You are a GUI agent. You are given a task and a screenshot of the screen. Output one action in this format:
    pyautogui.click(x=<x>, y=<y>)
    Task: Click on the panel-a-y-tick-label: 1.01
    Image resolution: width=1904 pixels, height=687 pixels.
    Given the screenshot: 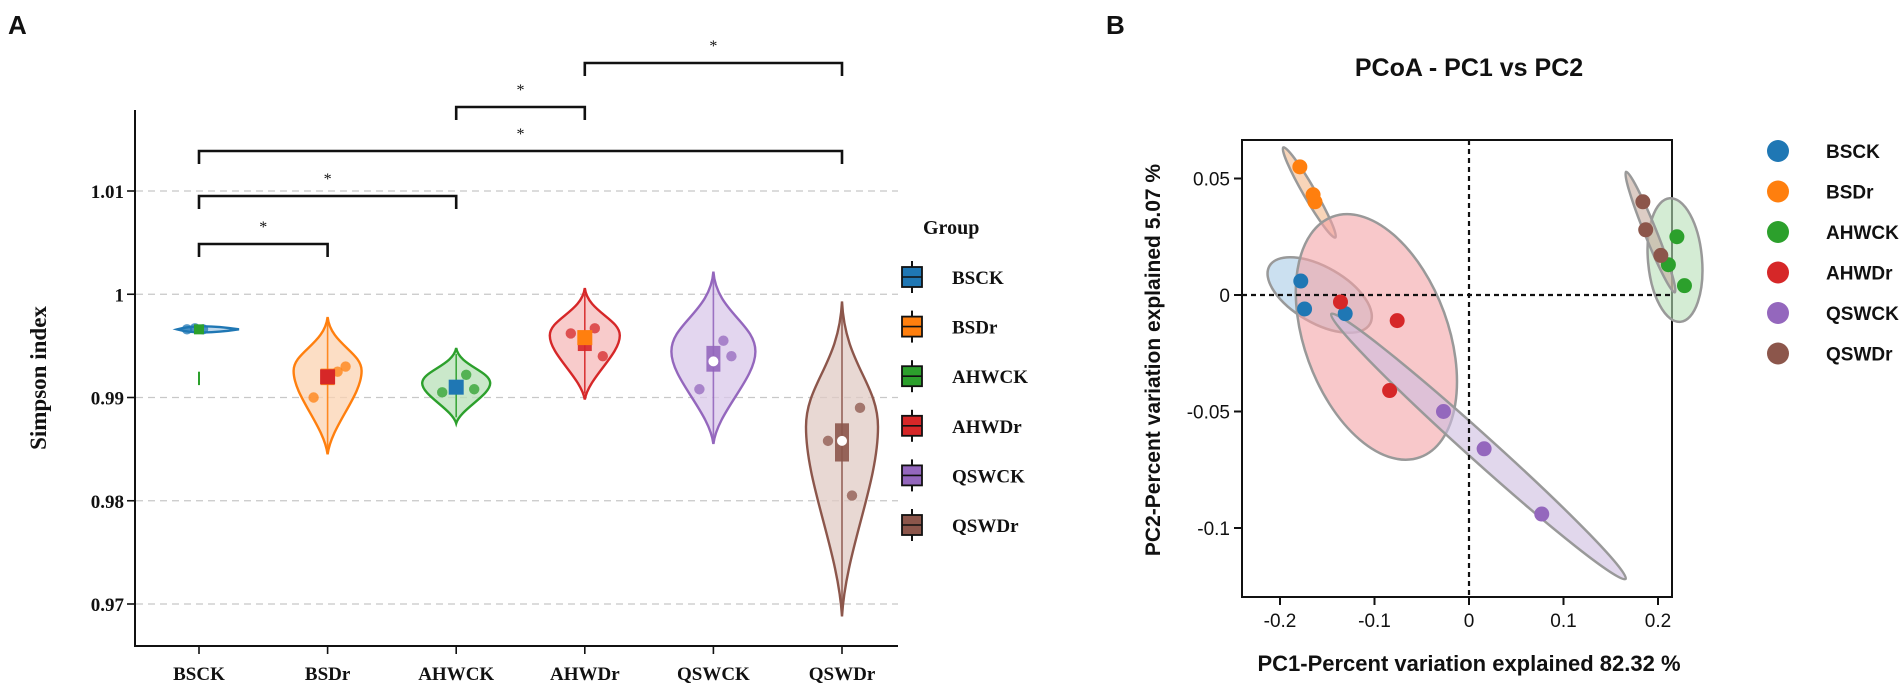 What is the action you would take?
    pyautogui.click(x=107, y=192)
    